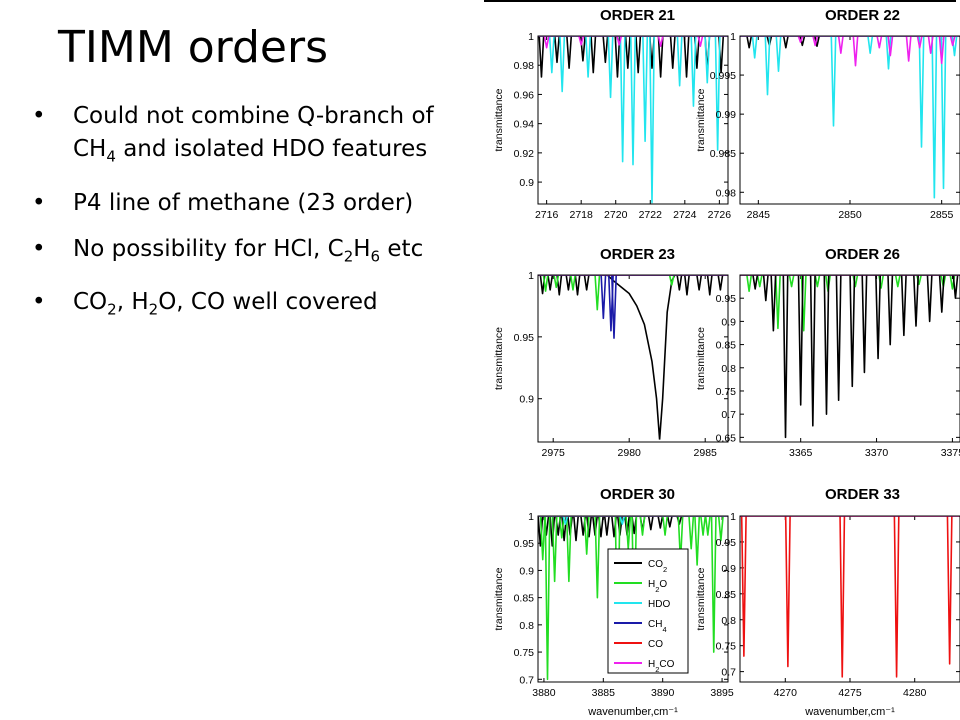 Image resolution: width=960 pixels, height=720 pixels. What do you see at coordinates (915, 693) in the screenshot?
I see `x-tick-label: 4280` at bounding box center [915, 693].